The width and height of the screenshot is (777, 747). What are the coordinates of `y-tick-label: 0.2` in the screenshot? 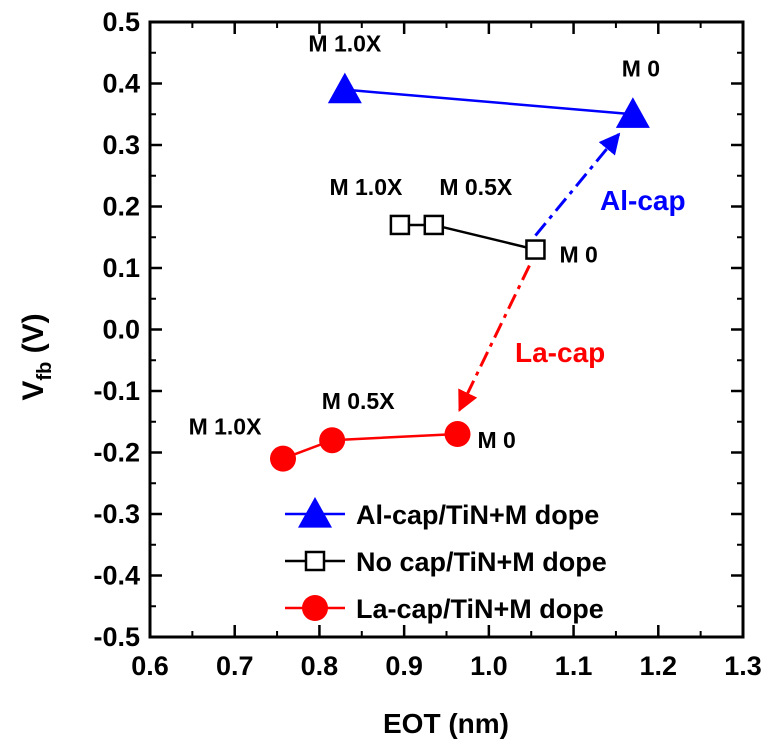 It's located at (121, 207).